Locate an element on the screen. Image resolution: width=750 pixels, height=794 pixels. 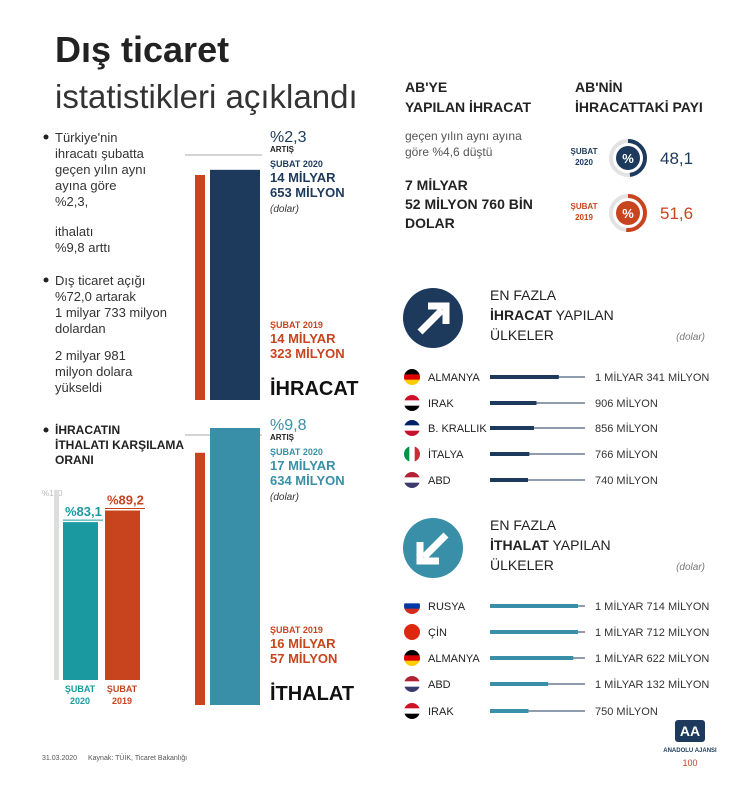
country-value: 1 MİLYAR 132 MİLYON is located at coordinates (652, 684).